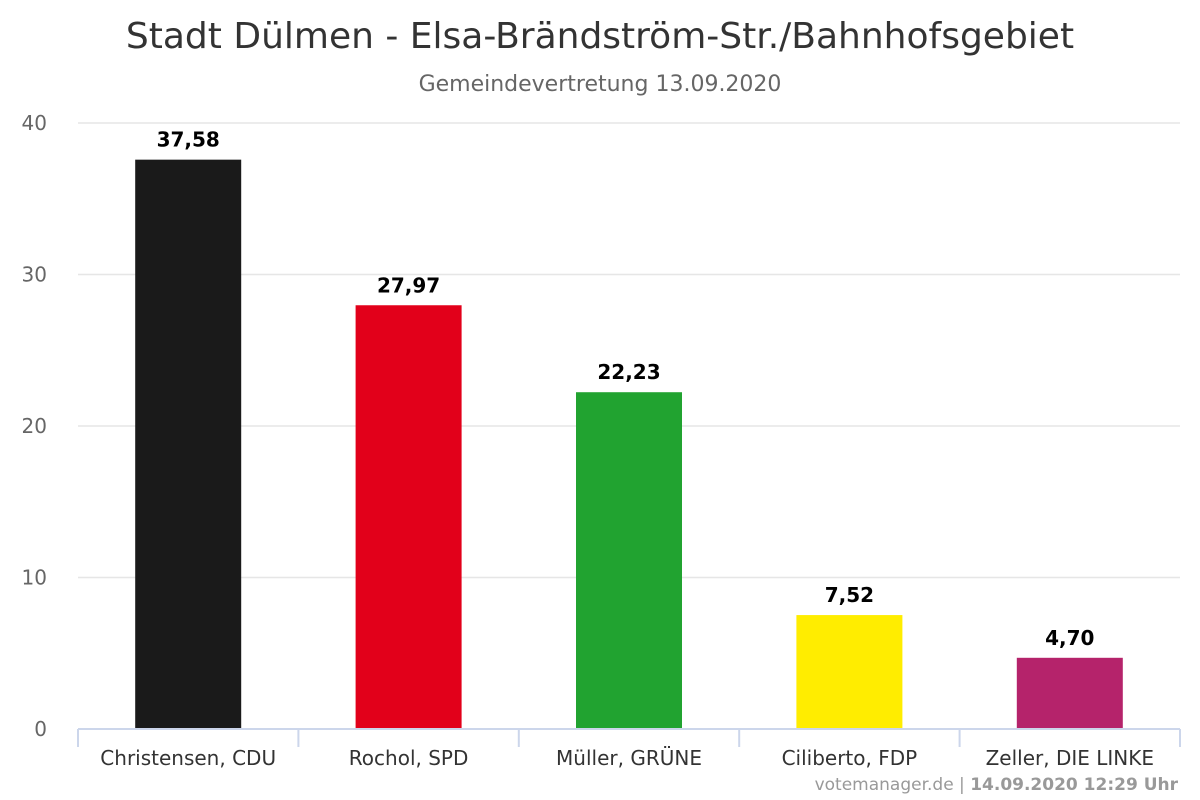 The height and width of the screenshot is (800, 1200). What do you see at coordinates (628, 372) in the screenshot?
I see `data-label: 22,23` at bounding box center [628, 372].